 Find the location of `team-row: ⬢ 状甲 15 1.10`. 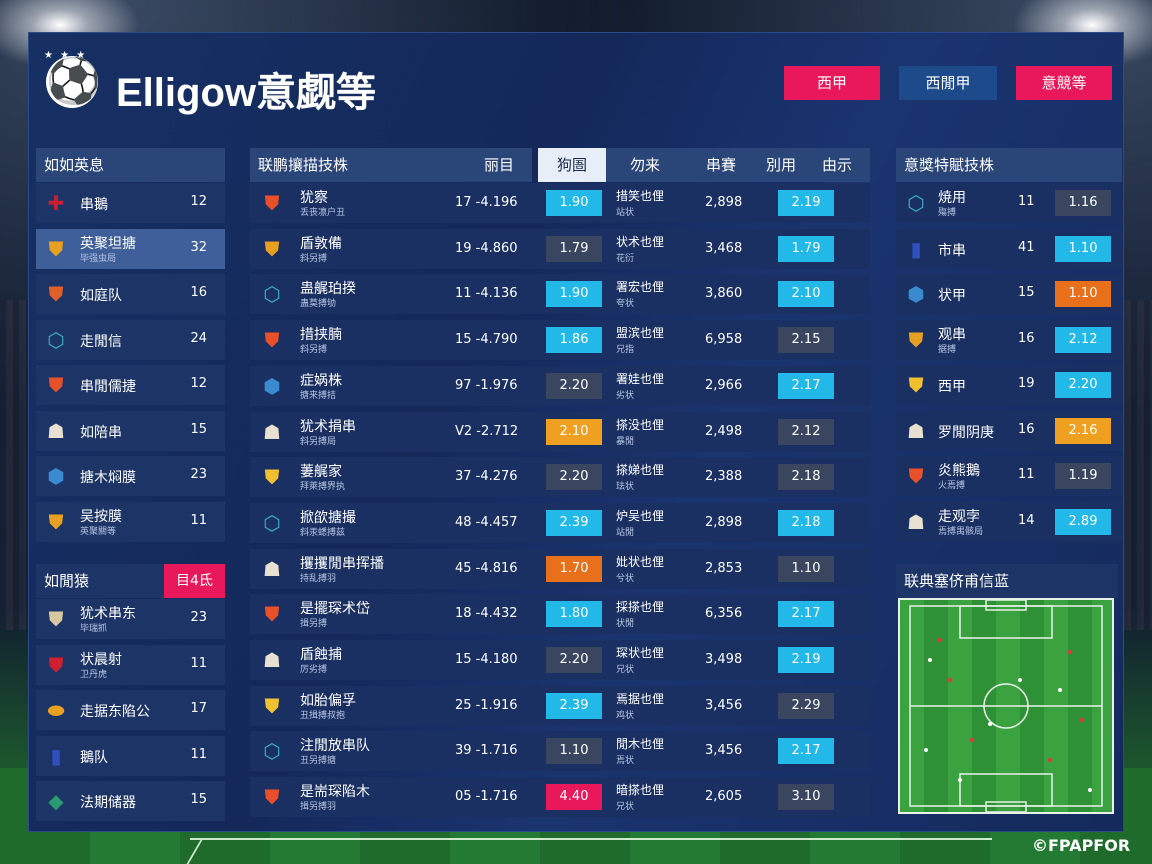

team-row: ⬢ 状甲 15 1.10 is located at coordinates (1009, 294).